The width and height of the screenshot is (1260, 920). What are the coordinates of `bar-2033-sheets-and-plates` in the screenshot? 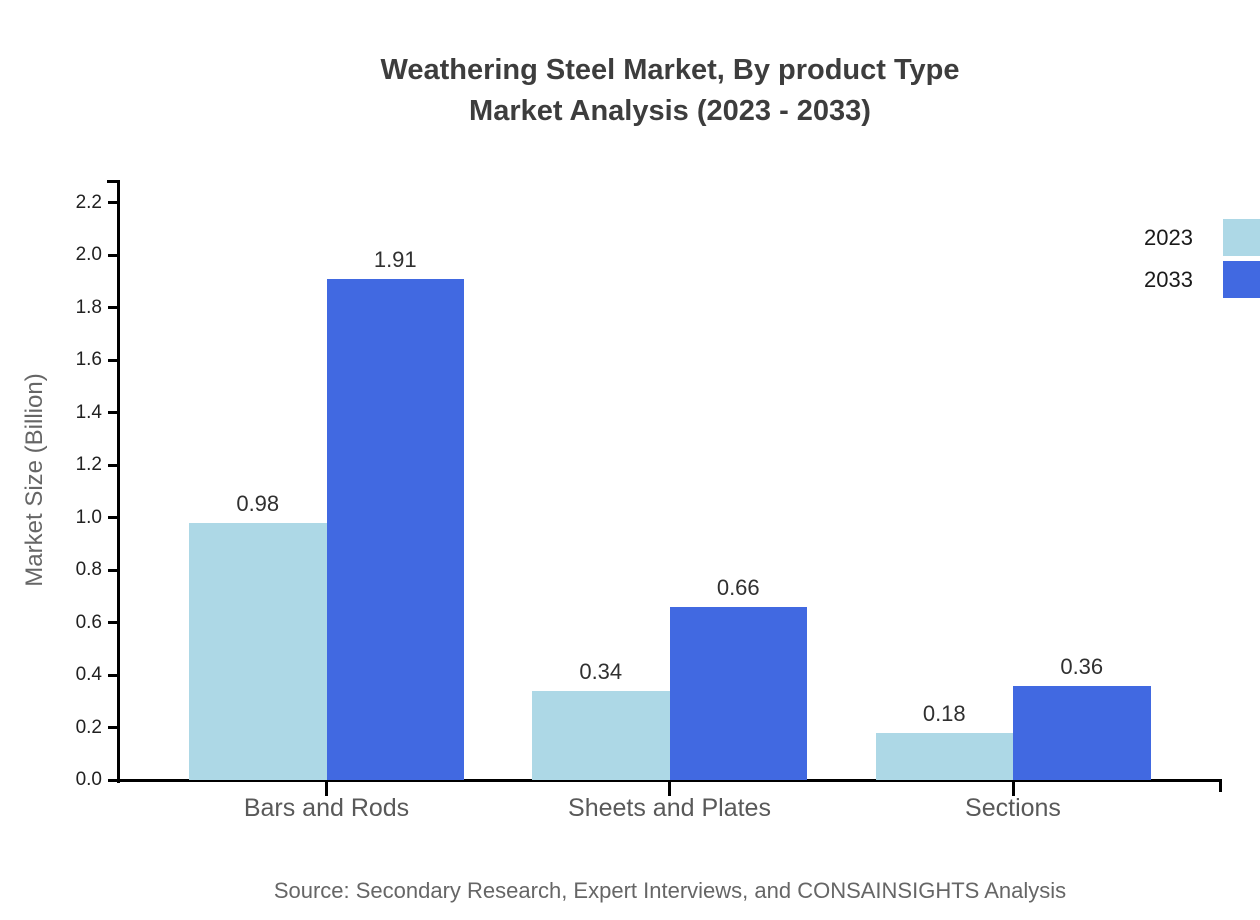 It's located at (738, 693).